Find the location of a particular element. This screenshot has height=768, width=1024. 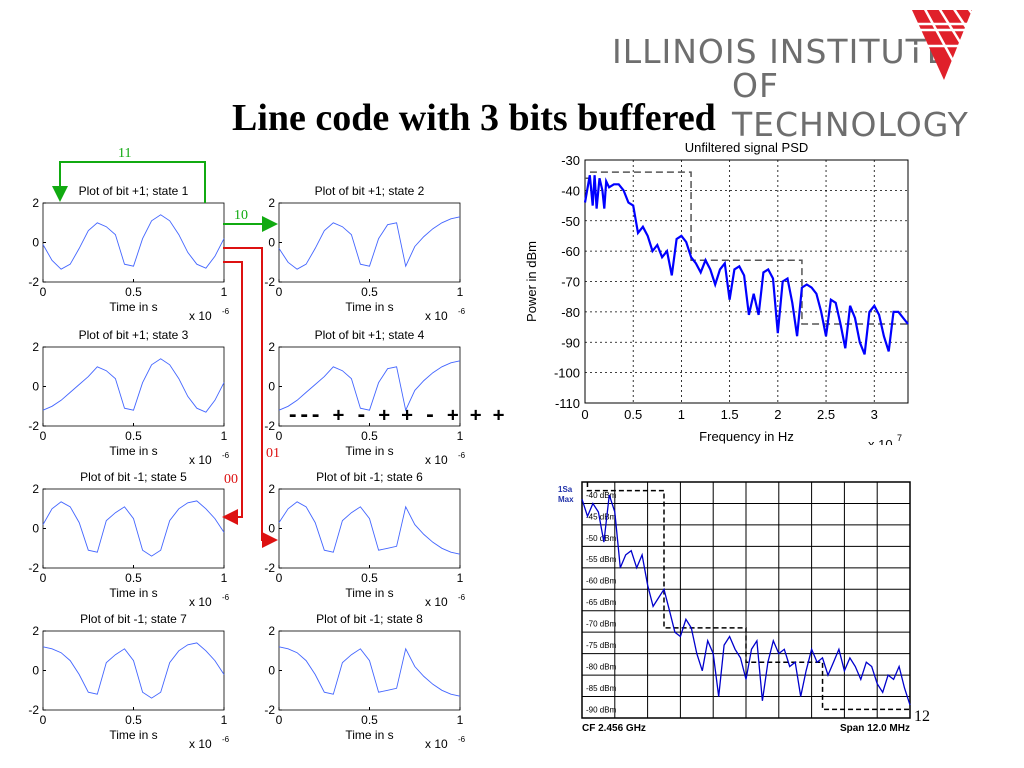

sa-mask-line is located at coordinates (748, 596).